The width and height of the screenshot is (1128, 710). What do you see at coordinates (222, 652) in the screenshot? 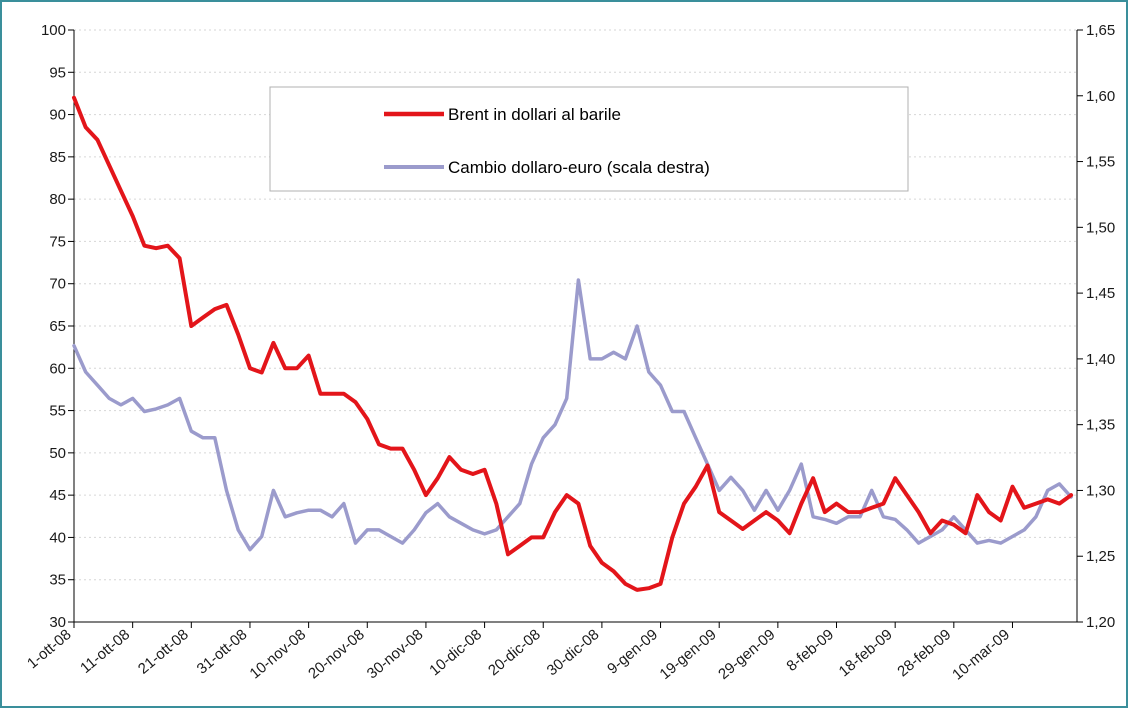
I see `x-tick-label: 31-ott-08` at bounding box center [222, 652].